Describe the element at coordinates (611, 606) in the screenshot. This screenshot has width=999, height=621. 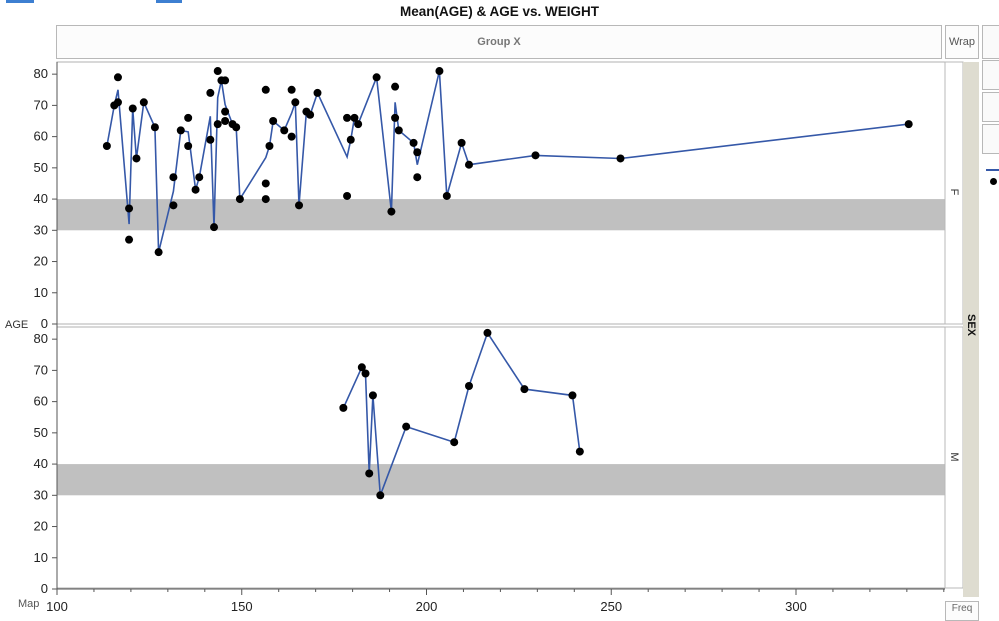
I see `x-tick-label: 250` at that location.